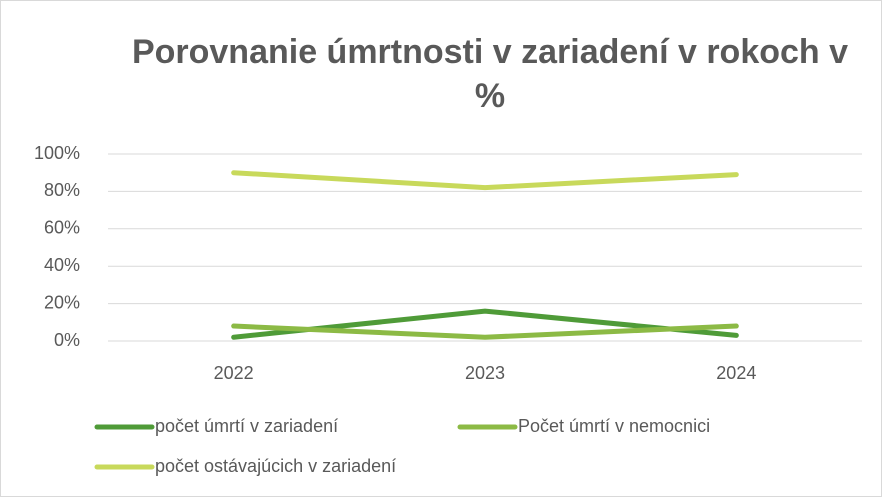 The height and width of the screenshot is (497, 882). I want to click on y-tick-label: 20%, so click(62, 302).